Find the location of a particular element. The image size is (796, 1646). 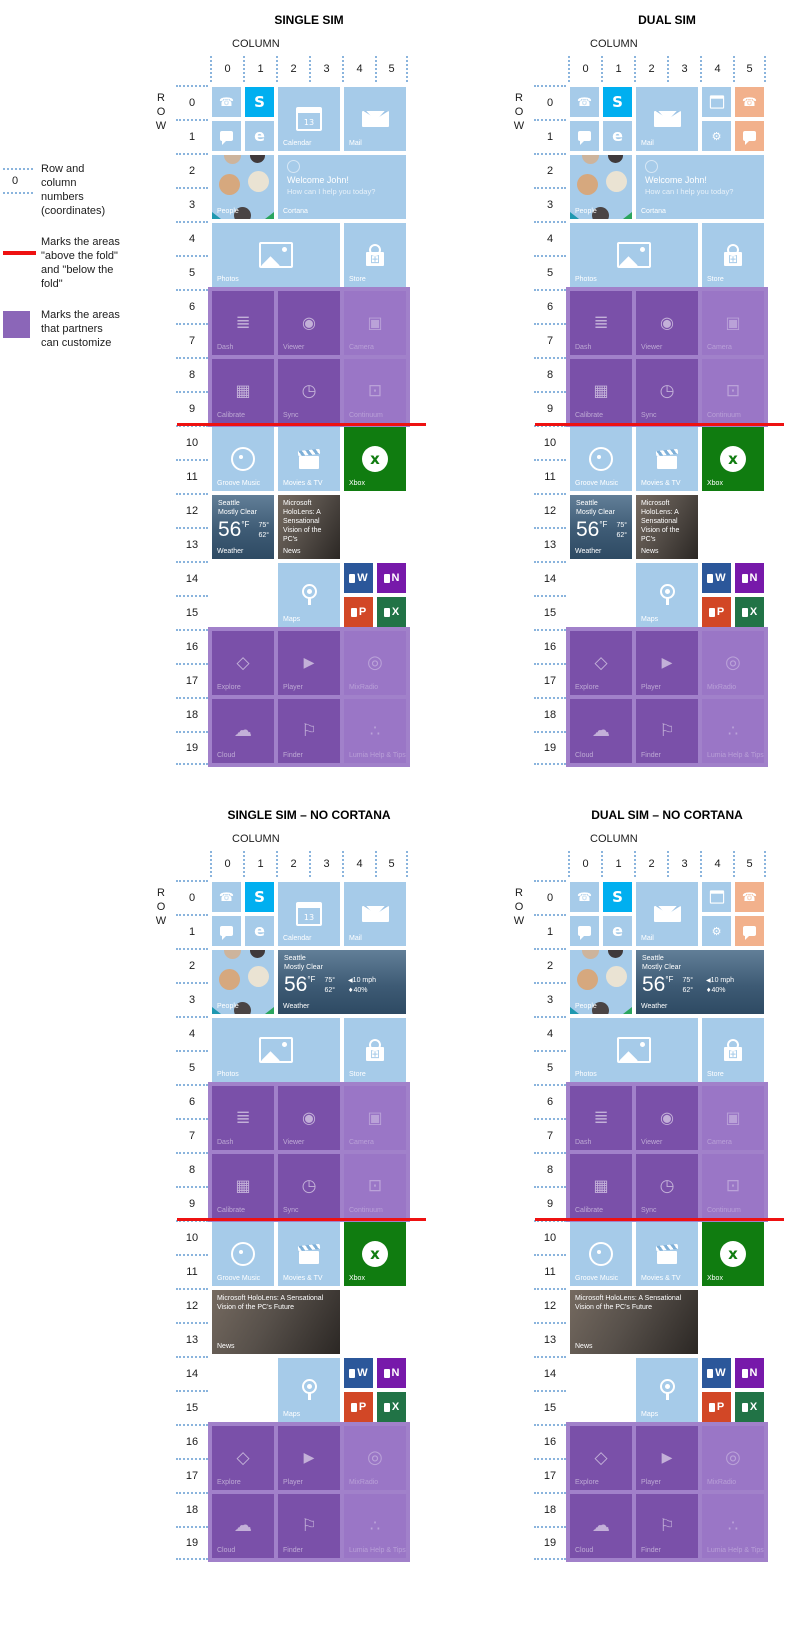

groove-icon is located at coordinates (243, 1254).